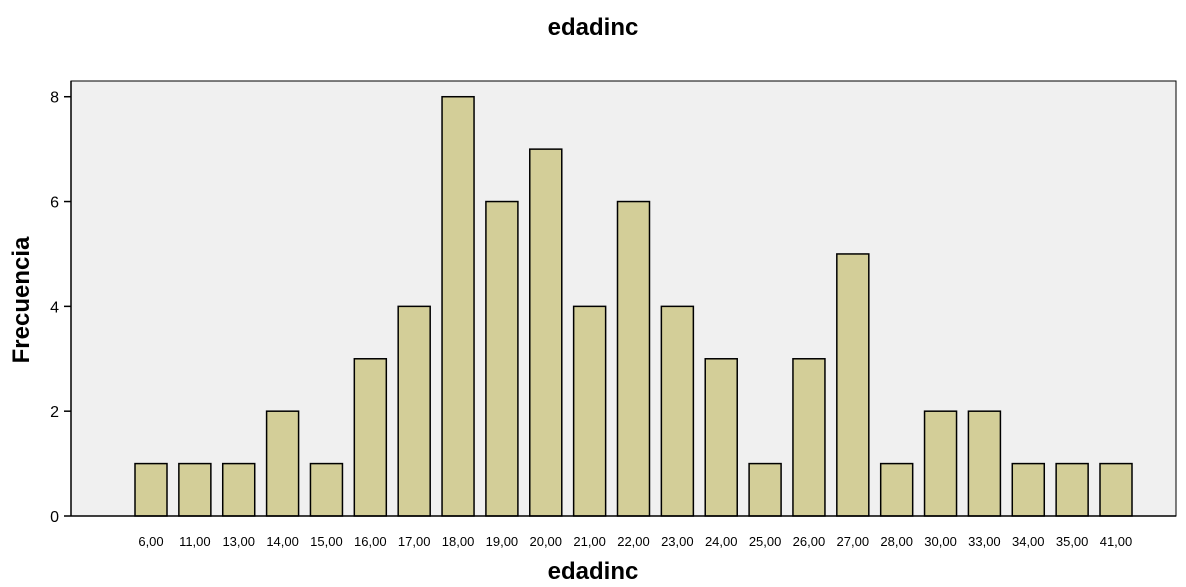  I want to click on x-tick-label: 25,00, so click(765, 541).